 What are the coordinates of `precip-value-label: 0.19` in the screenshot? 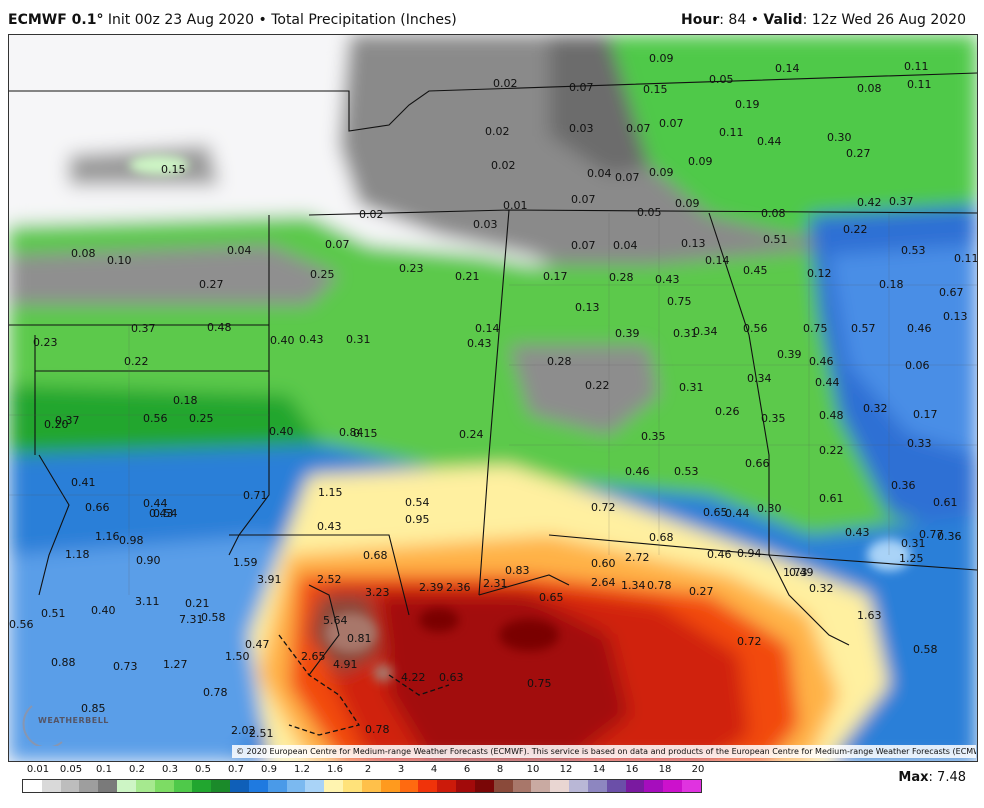 It's located at (747, 104).